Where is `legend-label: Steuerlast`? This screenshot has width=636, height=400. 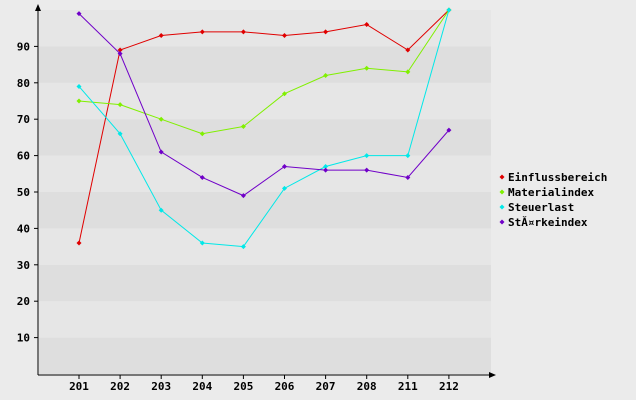 legend-label: Steuerlast is located at coordinates (541, 207).